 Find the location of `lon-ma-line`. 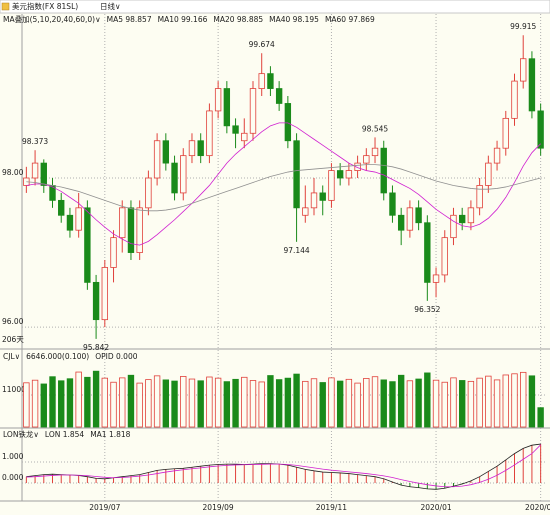

lon-ma-line is located at coordinates (283, 466).